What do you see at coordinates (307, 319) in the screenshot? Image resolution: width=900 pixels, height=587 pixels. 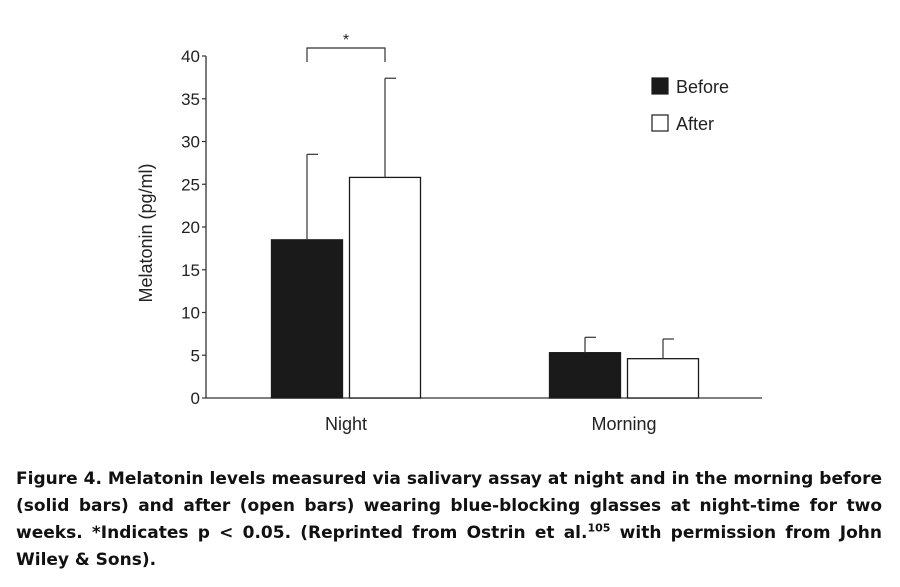 I see `bar-before-night` at bounding box center [307, 319].